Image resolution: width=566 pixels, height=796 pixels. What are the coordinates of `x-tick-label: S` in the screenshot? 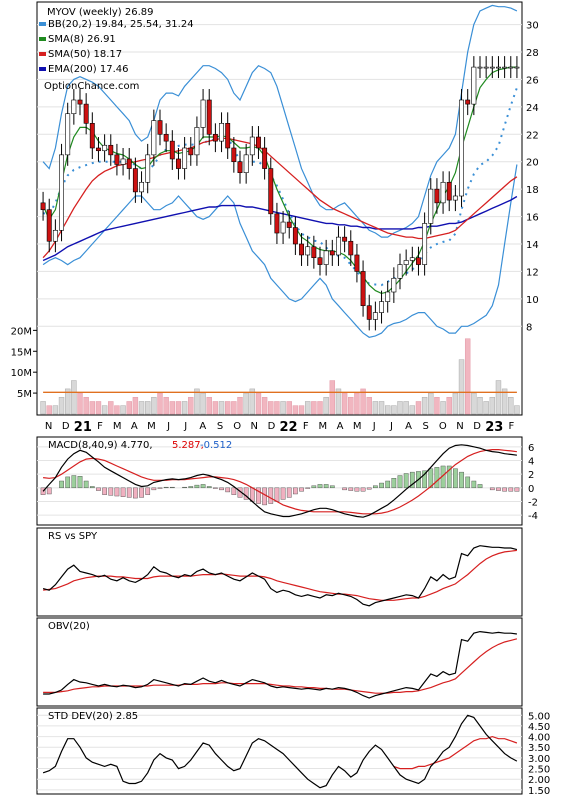 It's located at (426, 426).